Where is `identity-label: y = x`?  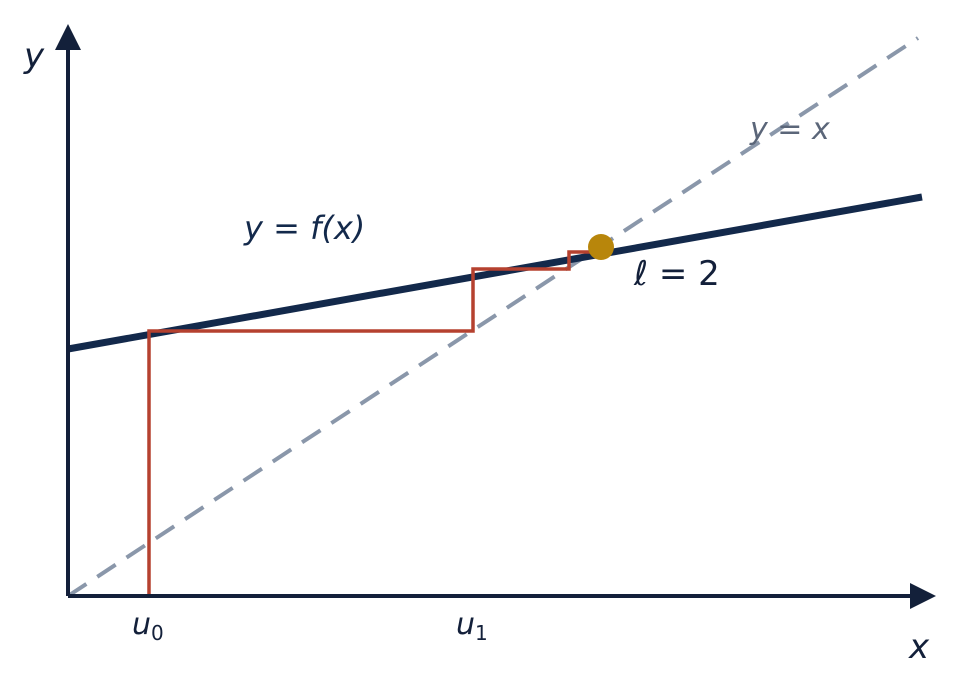 identity-label: y = x is located at coordinates (789, 129).